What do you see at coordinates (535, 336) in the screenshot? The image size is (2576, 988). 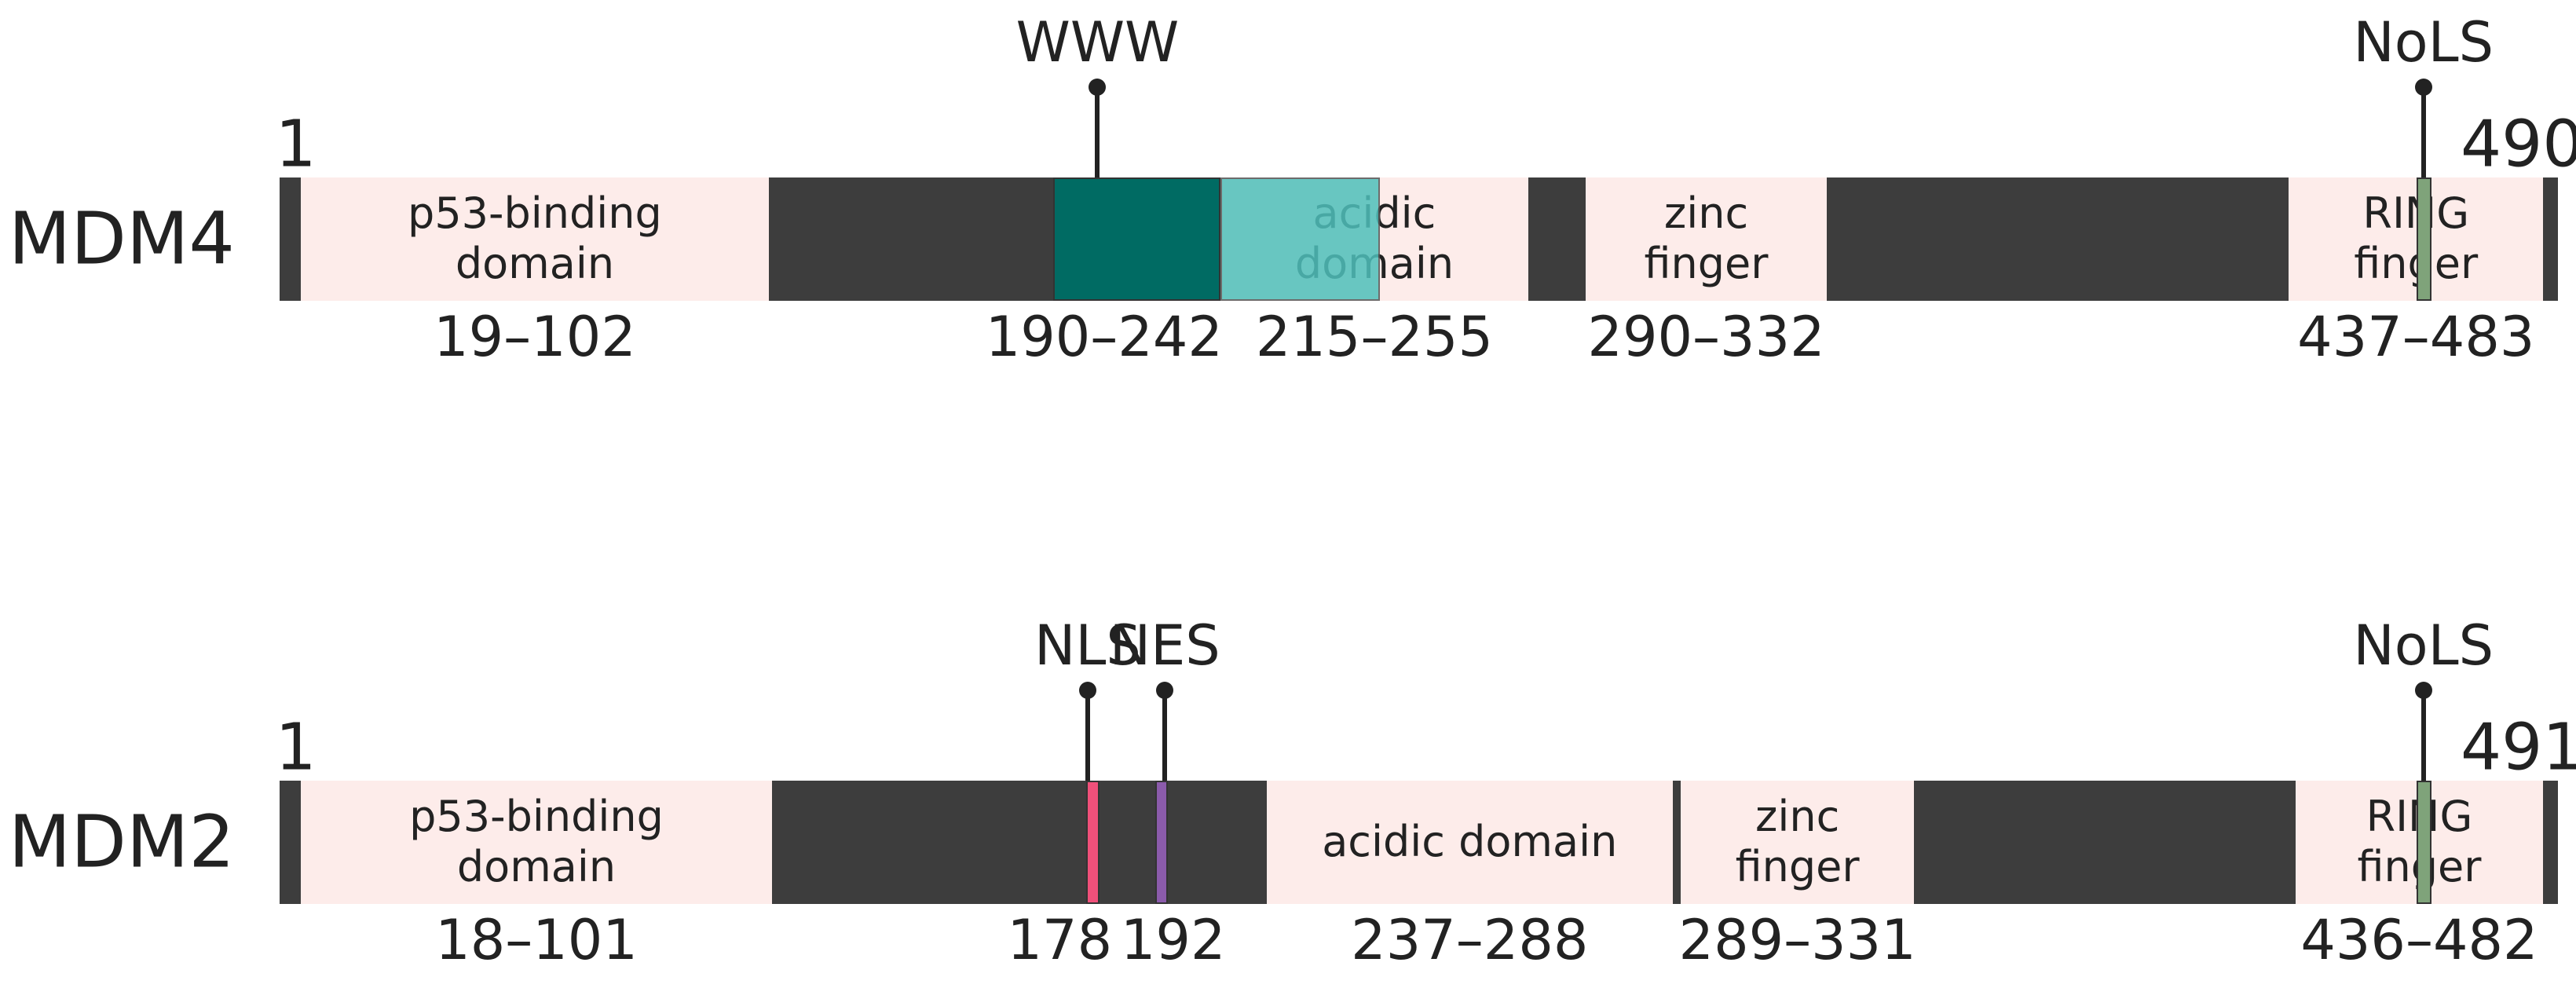 I see `range-label: 19–102` at bounding box center [535, 336].